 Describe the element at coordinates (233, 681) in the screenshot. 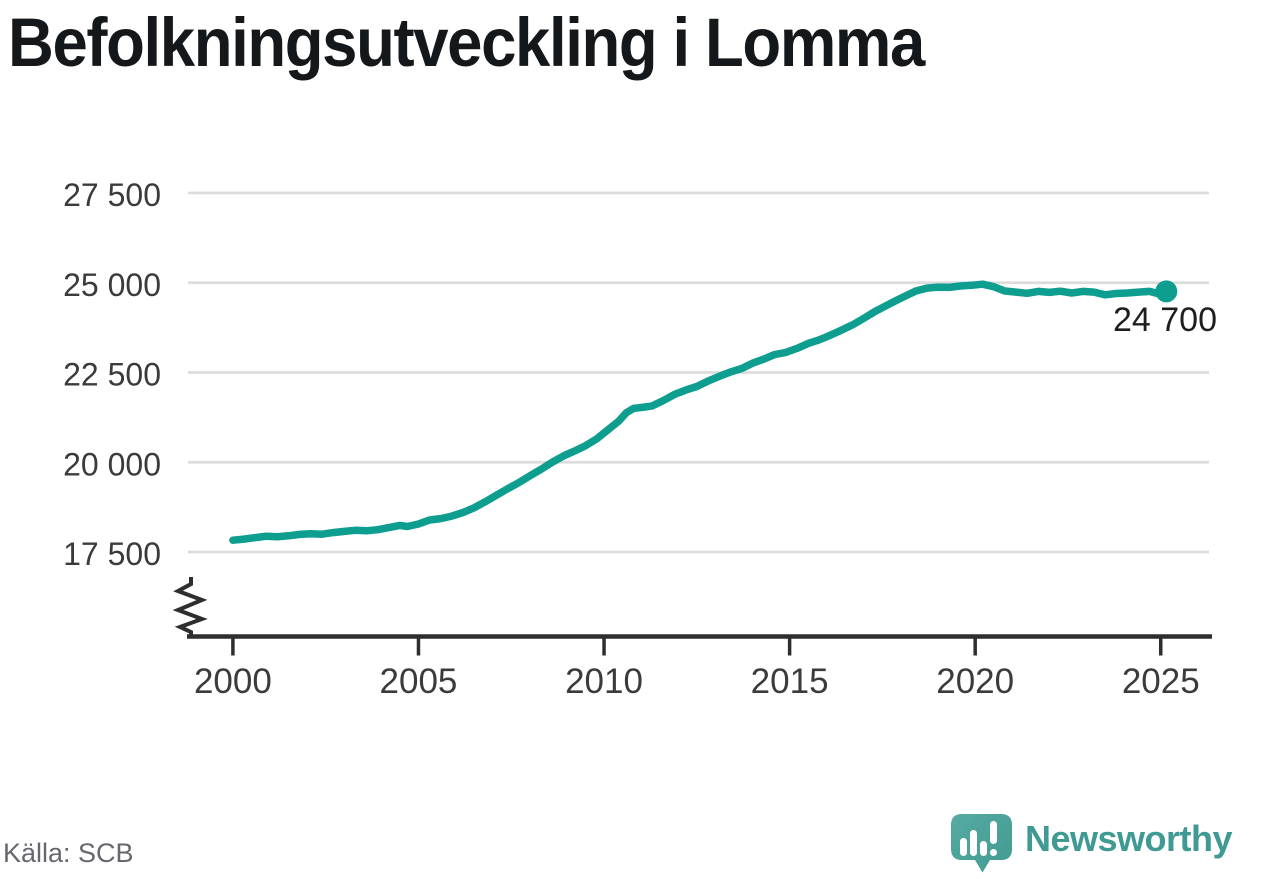

I see `x-axis-label: 2000` at that location.